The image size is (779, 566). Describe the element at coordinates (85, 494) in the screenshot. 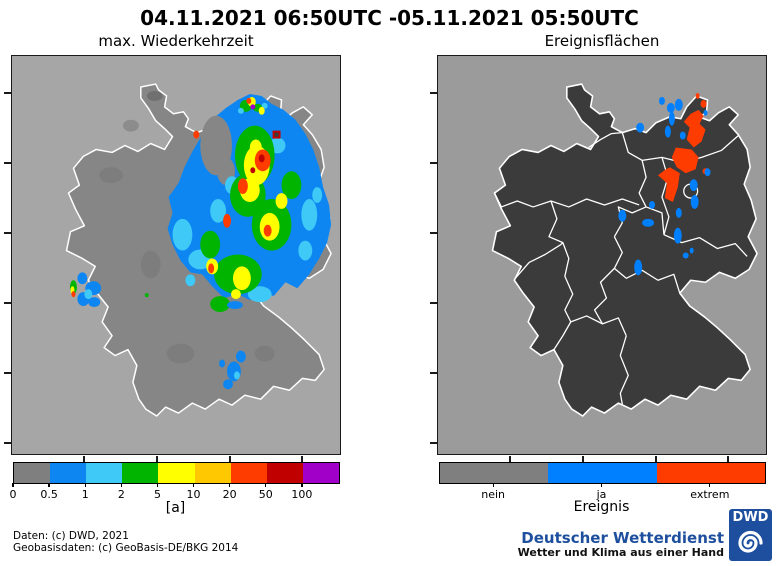

I see `colorbar-tick-label: 1` at that location.